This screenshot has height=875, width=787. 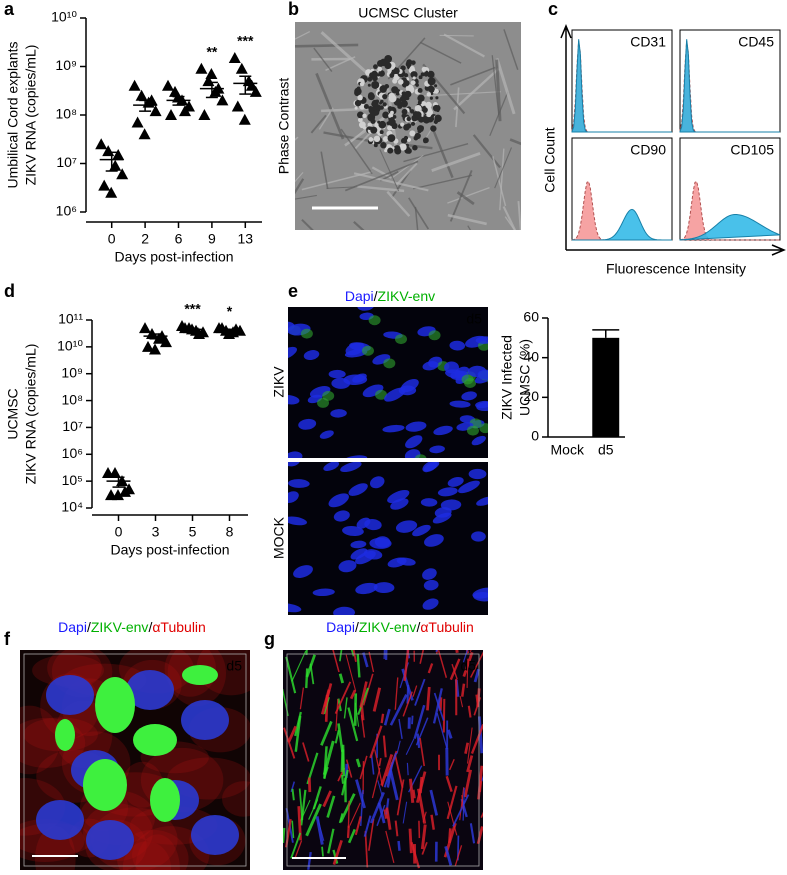 What do you see at coordinates (223, 673) in the screenshot?
I see `tubulin-haze` at bounding box center [223, 673].